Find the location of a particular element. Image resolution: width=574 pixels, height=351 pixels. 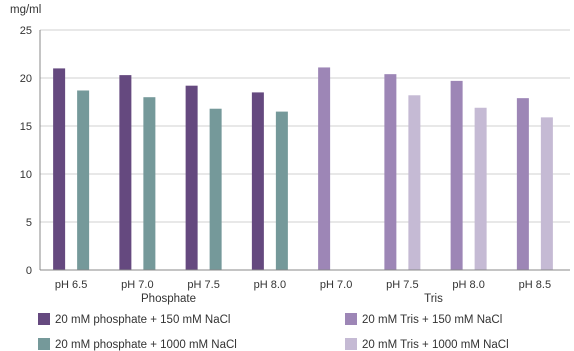

y-tick-label: 5 is located at coordinates (29, 223).